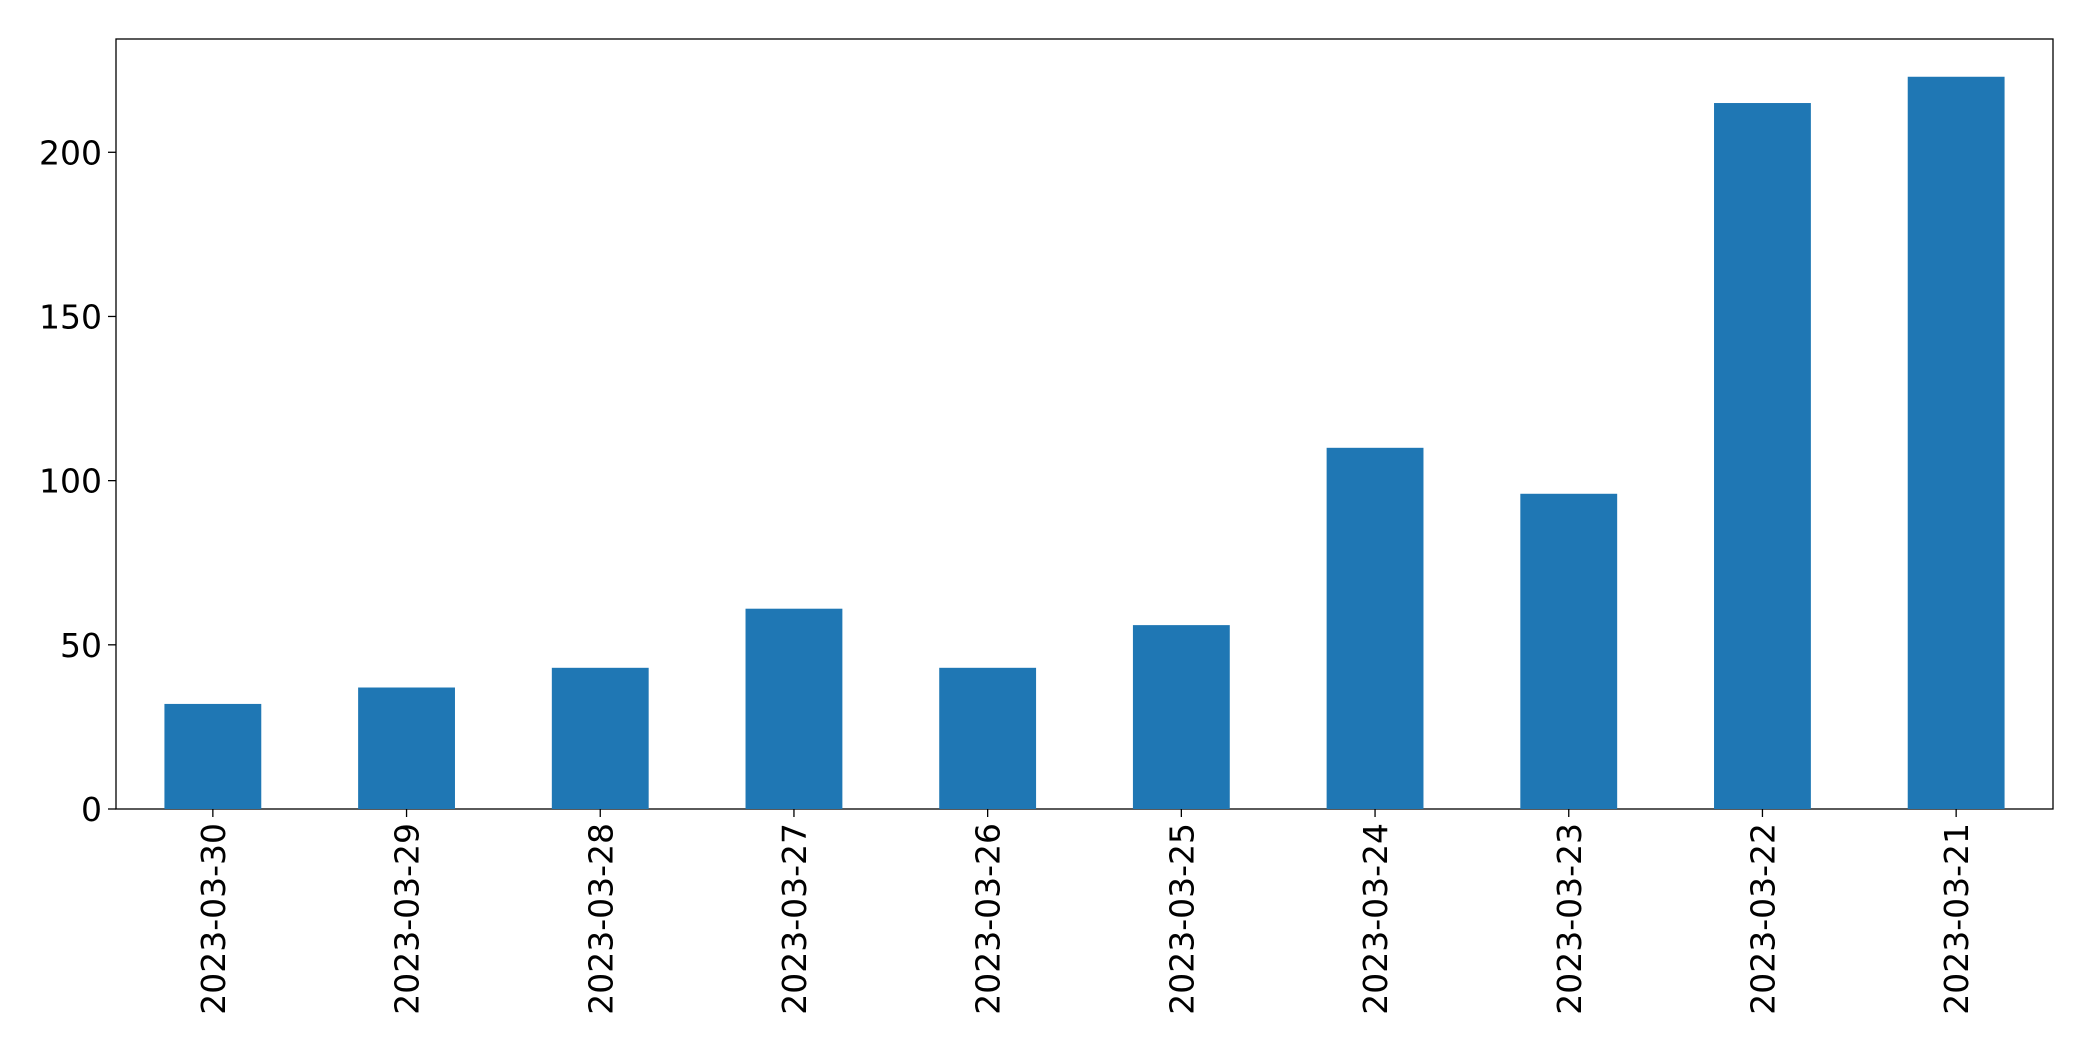 The height and width of the screenshot is (1061, 2093). Describe the element at coordinates (1375, 919) in the screenshot. I see `x-tick-label: 2023-03-24` at that location.